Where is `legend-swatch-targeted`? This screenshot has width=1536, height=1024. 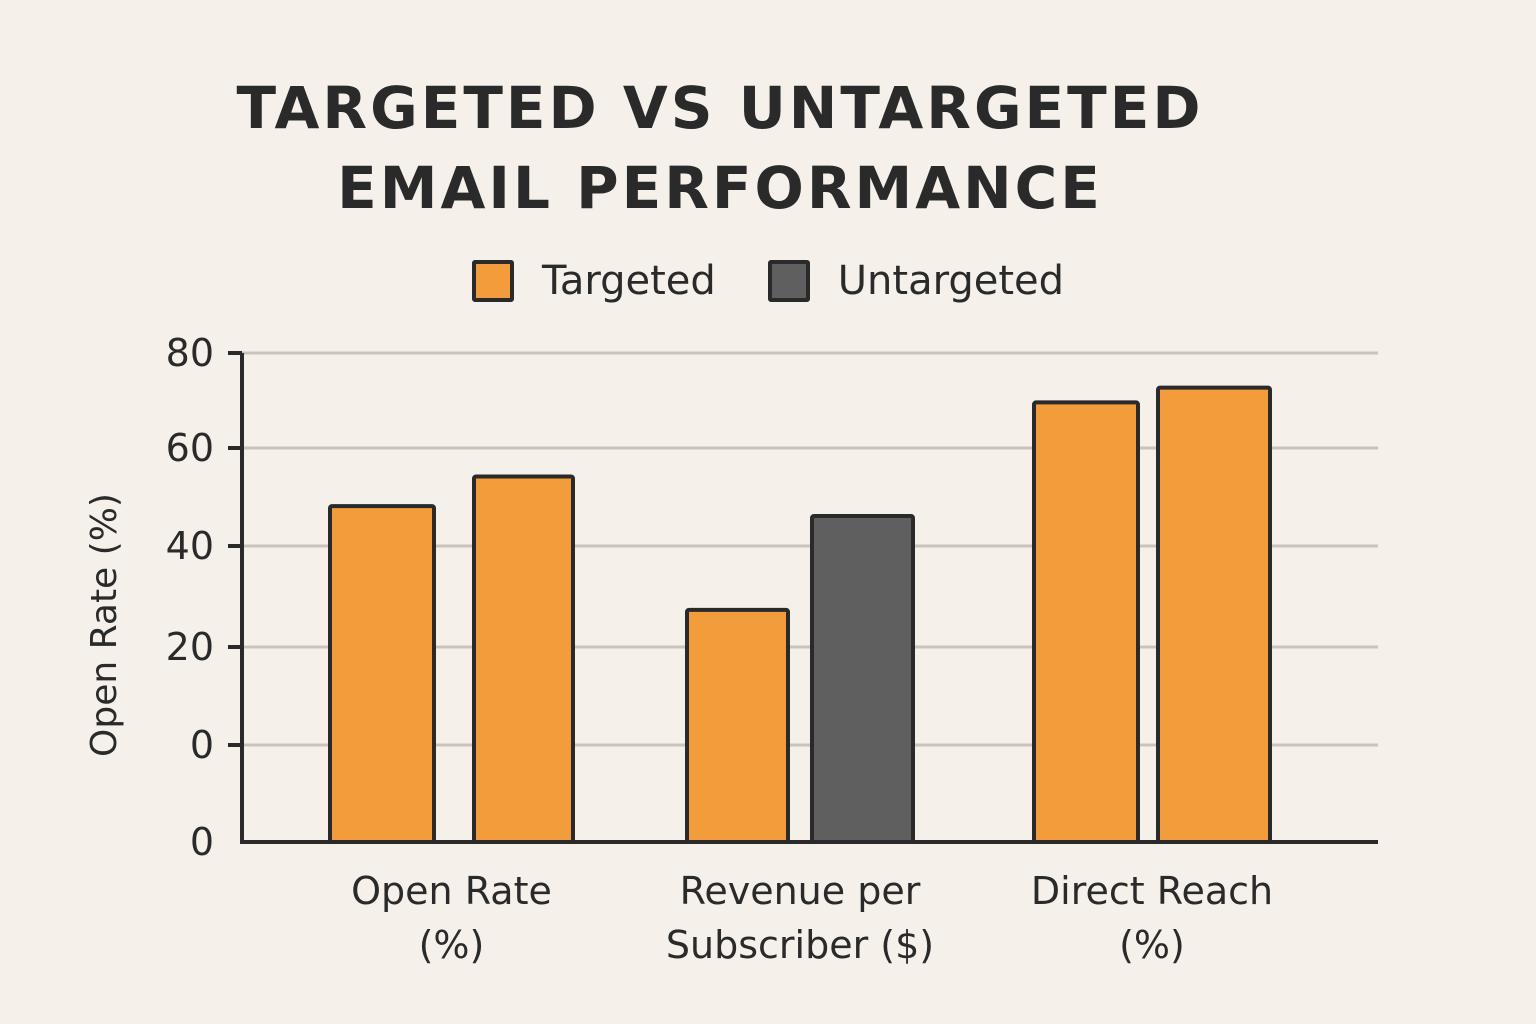 legend-swatch-targeted is located at coordinates (493, 281).